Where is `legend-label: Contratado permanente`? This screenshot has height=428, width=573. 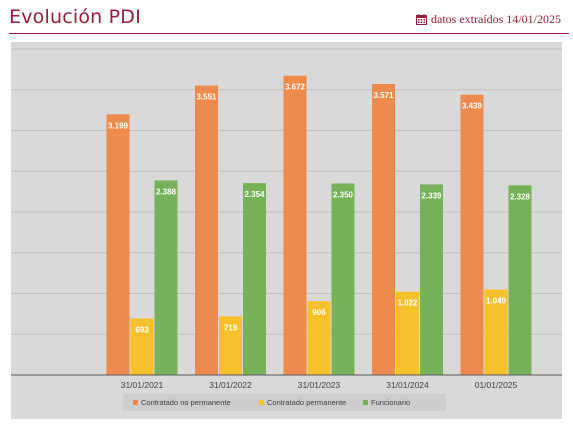 legend-label: Contratado permanente is located at coordinates (306, 402).